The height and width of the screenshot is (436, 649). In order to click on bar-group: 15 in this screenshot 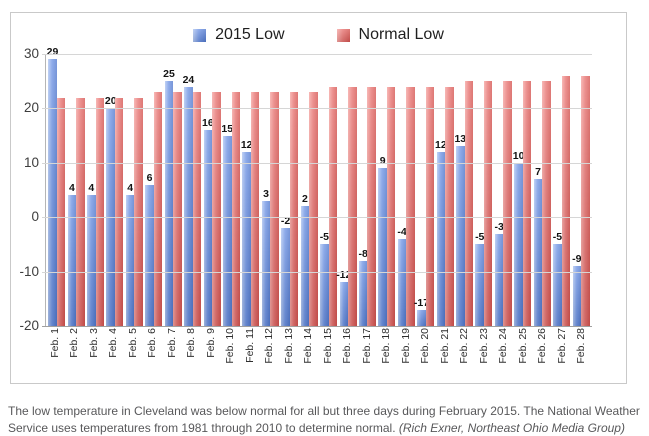, I will do `click(231, 190)`.